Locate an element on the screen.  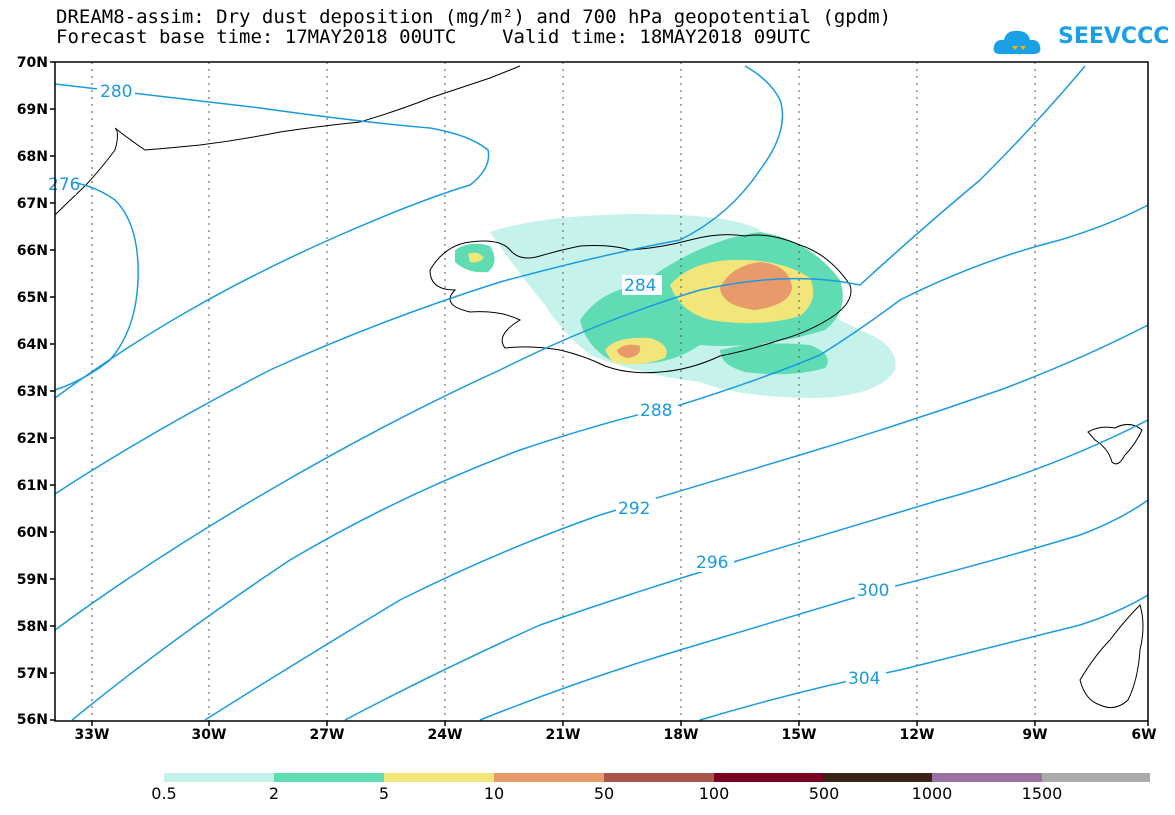
logo-text: SEEVCCC is located at coordinates (1114, 36).